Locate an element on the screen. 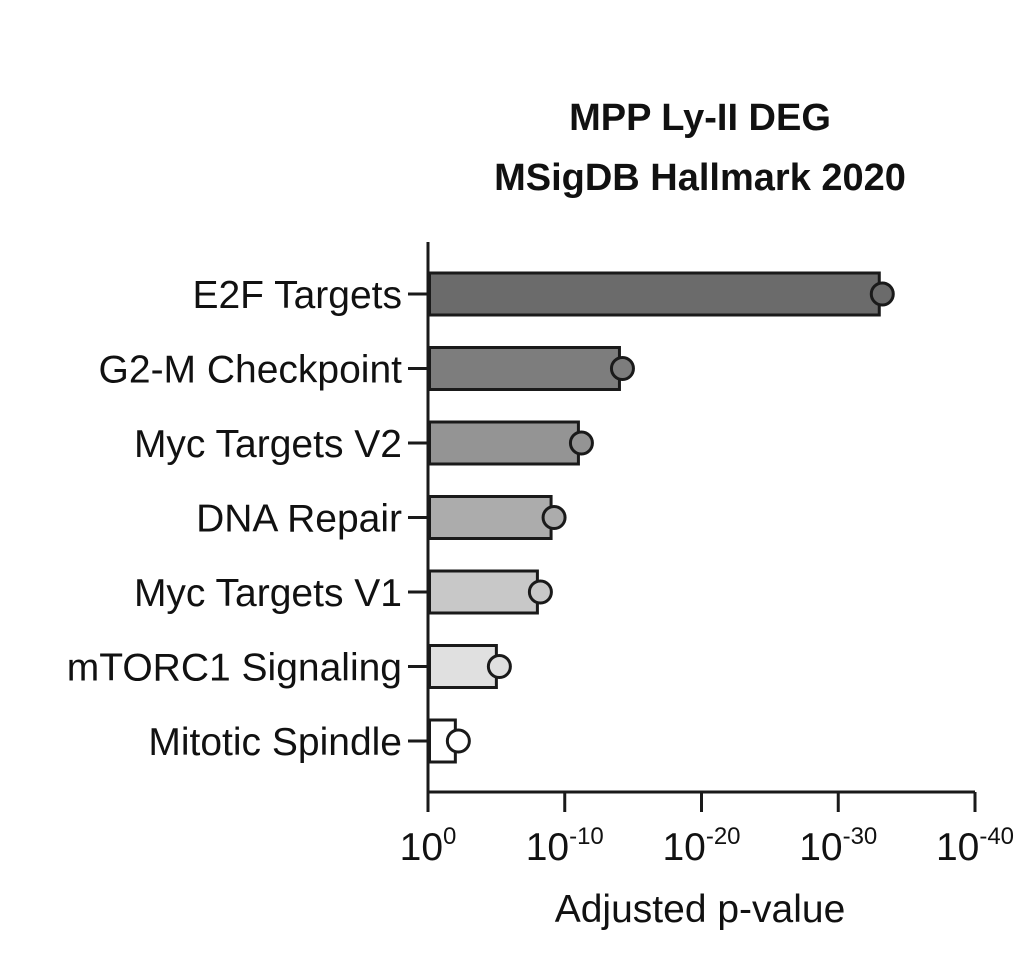 This screenshot has height=955, width=1026. x-tick-label: 100 is located at coordinates (428, 846).